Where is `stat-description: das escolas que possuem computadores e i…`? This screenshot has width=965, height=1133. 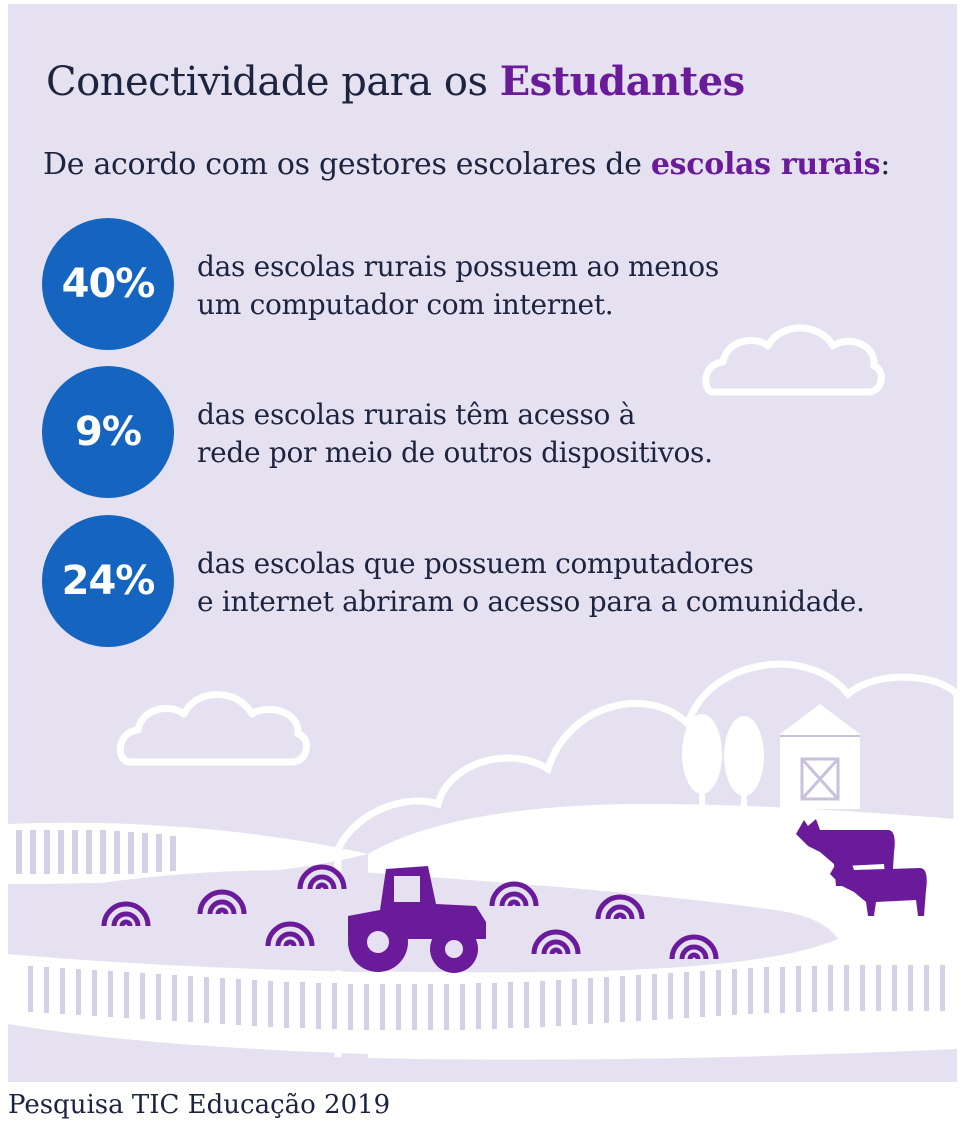
stat-description: das escolas que possuem computadores e i… is located at coordinates (531, 582).